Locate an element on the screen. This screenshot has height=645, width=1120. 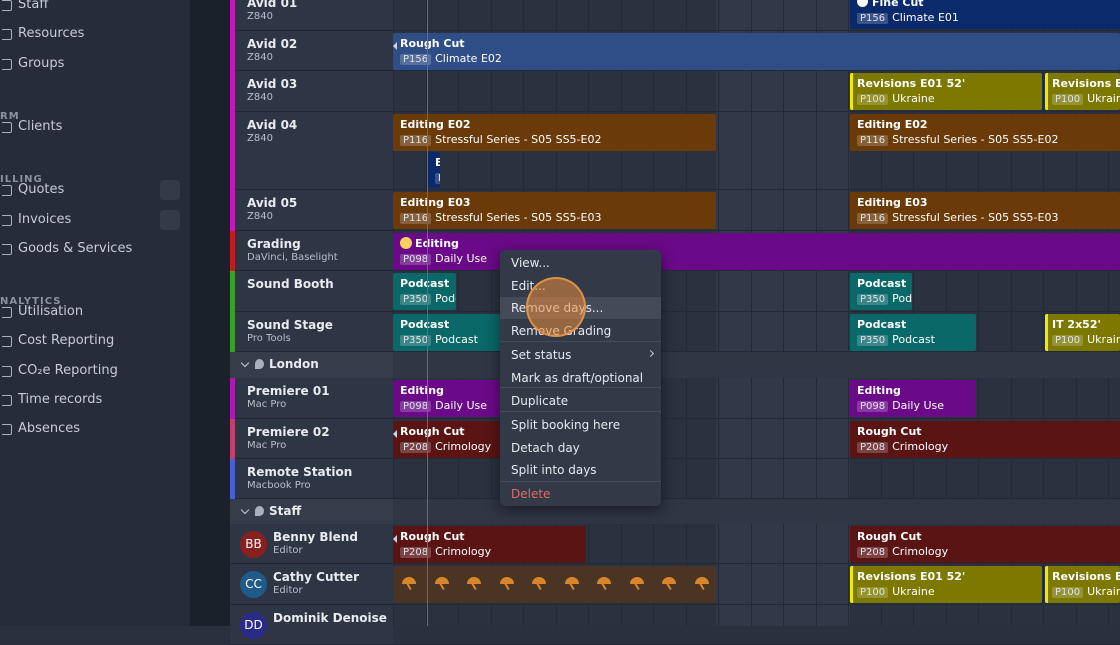
menu-item: Split booking here is located at coordinates (566, 425).